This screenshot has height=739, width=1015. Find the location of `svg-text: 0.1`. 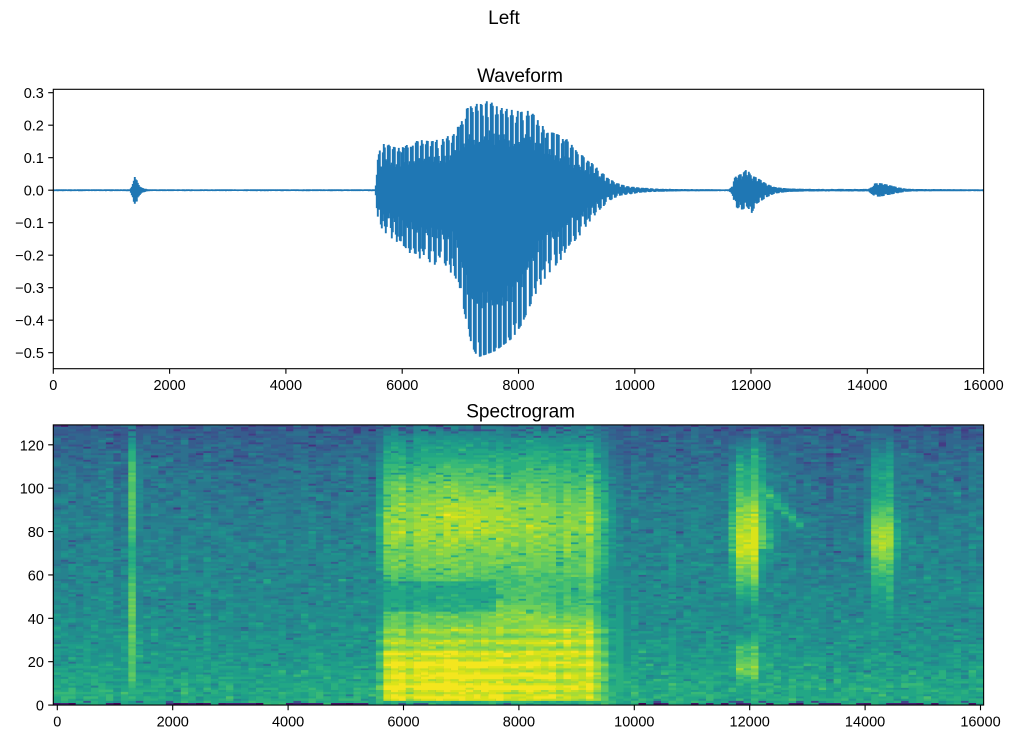

svg-text: 0.1 is located at coordinates (34, 159).